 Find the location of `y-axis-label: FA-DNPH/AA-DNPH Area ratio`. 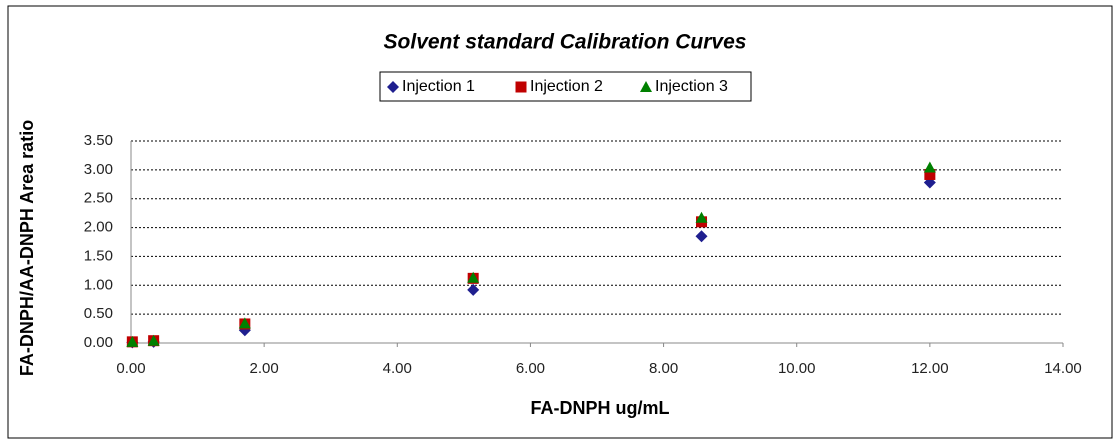

y-axis-label: FA-DNPH/AA-DNPH Area ratio is located at coordinates (27, 248).